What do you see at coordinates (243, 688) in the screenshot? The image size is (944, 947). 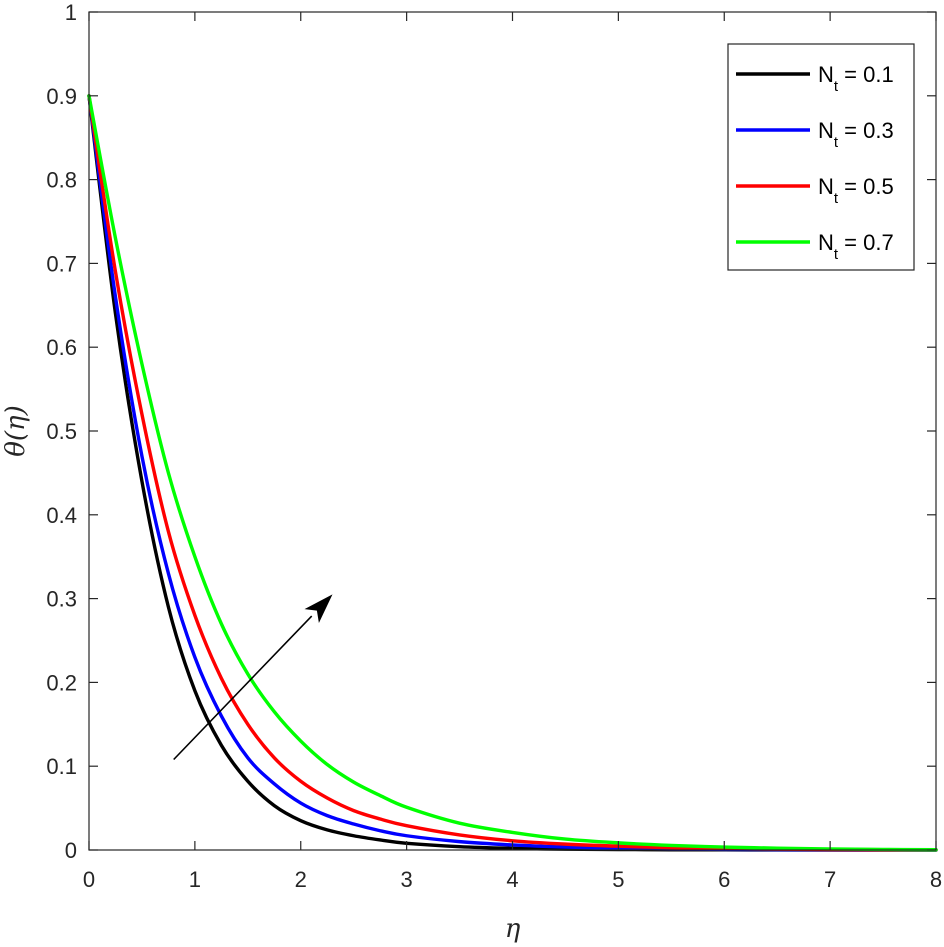 I see `annotation-arrow-shaft` at bounding box center [243, 688].